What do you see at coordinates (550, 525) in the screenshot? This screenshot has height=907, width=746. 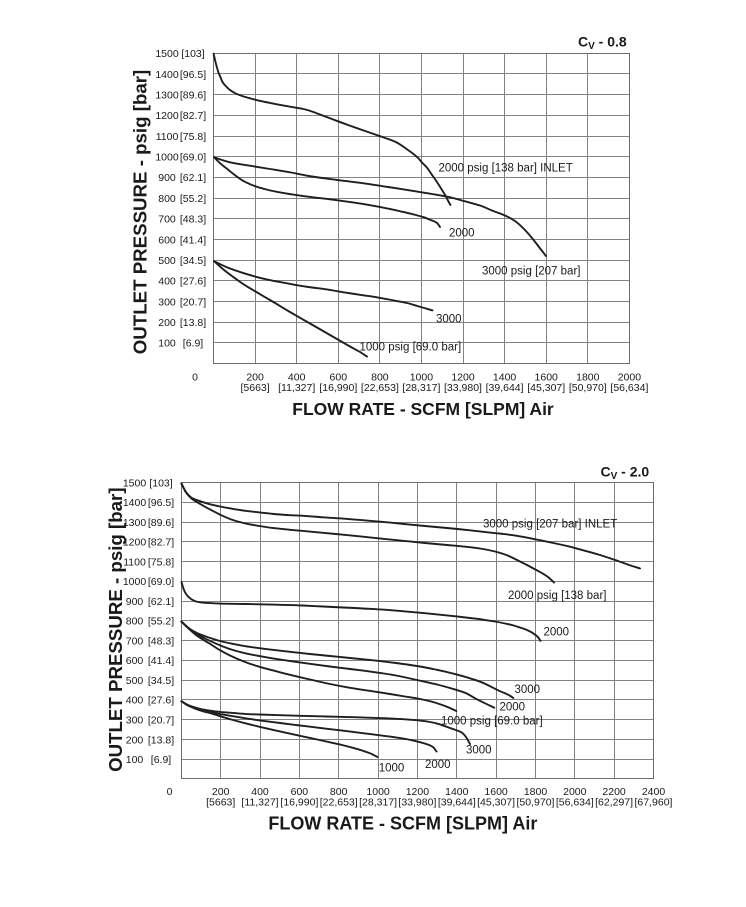 I see `svg-text: 3000 psig [207 bar] INLET` at bounding box center [550, 525].